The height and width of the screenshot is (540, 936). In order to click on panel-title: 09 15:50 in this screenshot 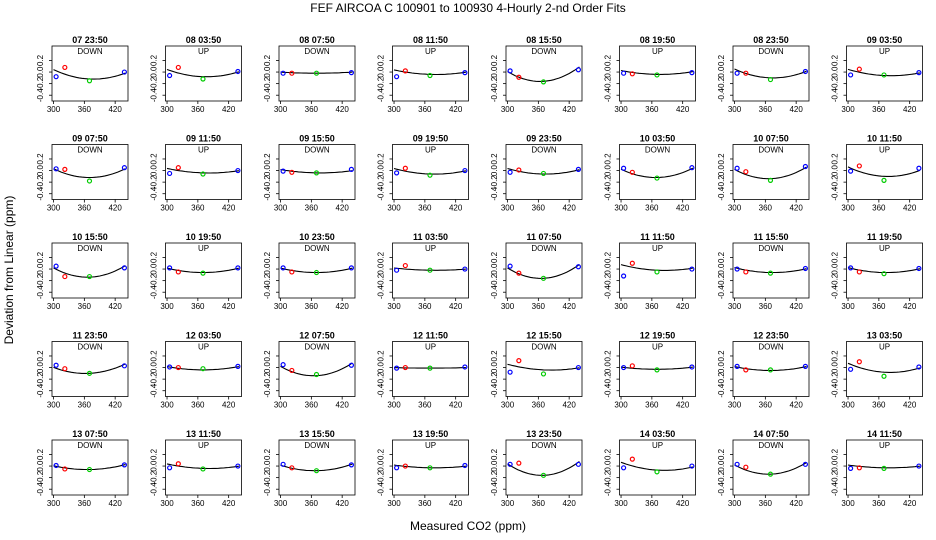, I will do `click(317, 139)`.